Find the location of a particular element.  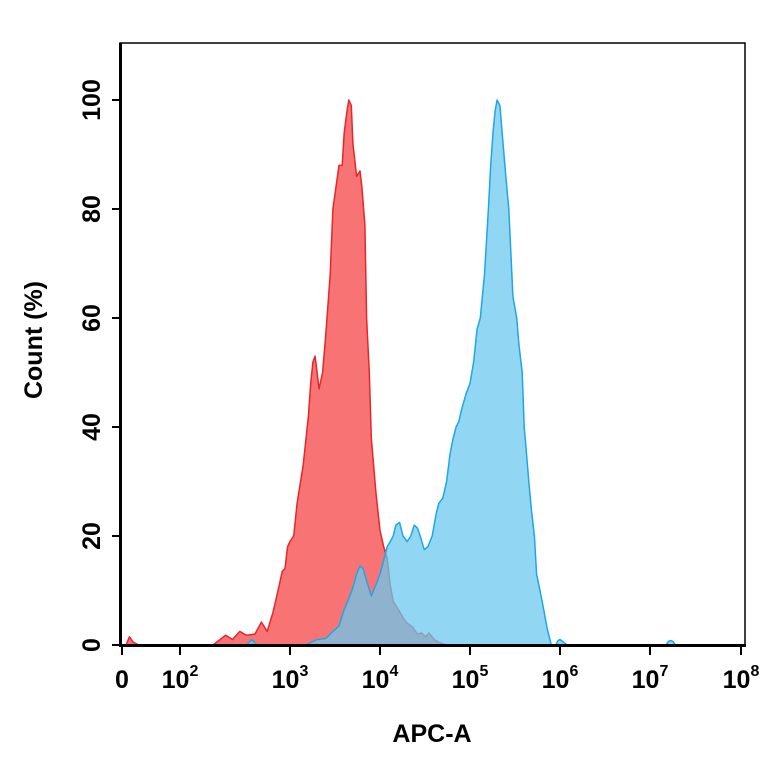

x-tick-label: 10⁵ is located at coordinates (470, 678).